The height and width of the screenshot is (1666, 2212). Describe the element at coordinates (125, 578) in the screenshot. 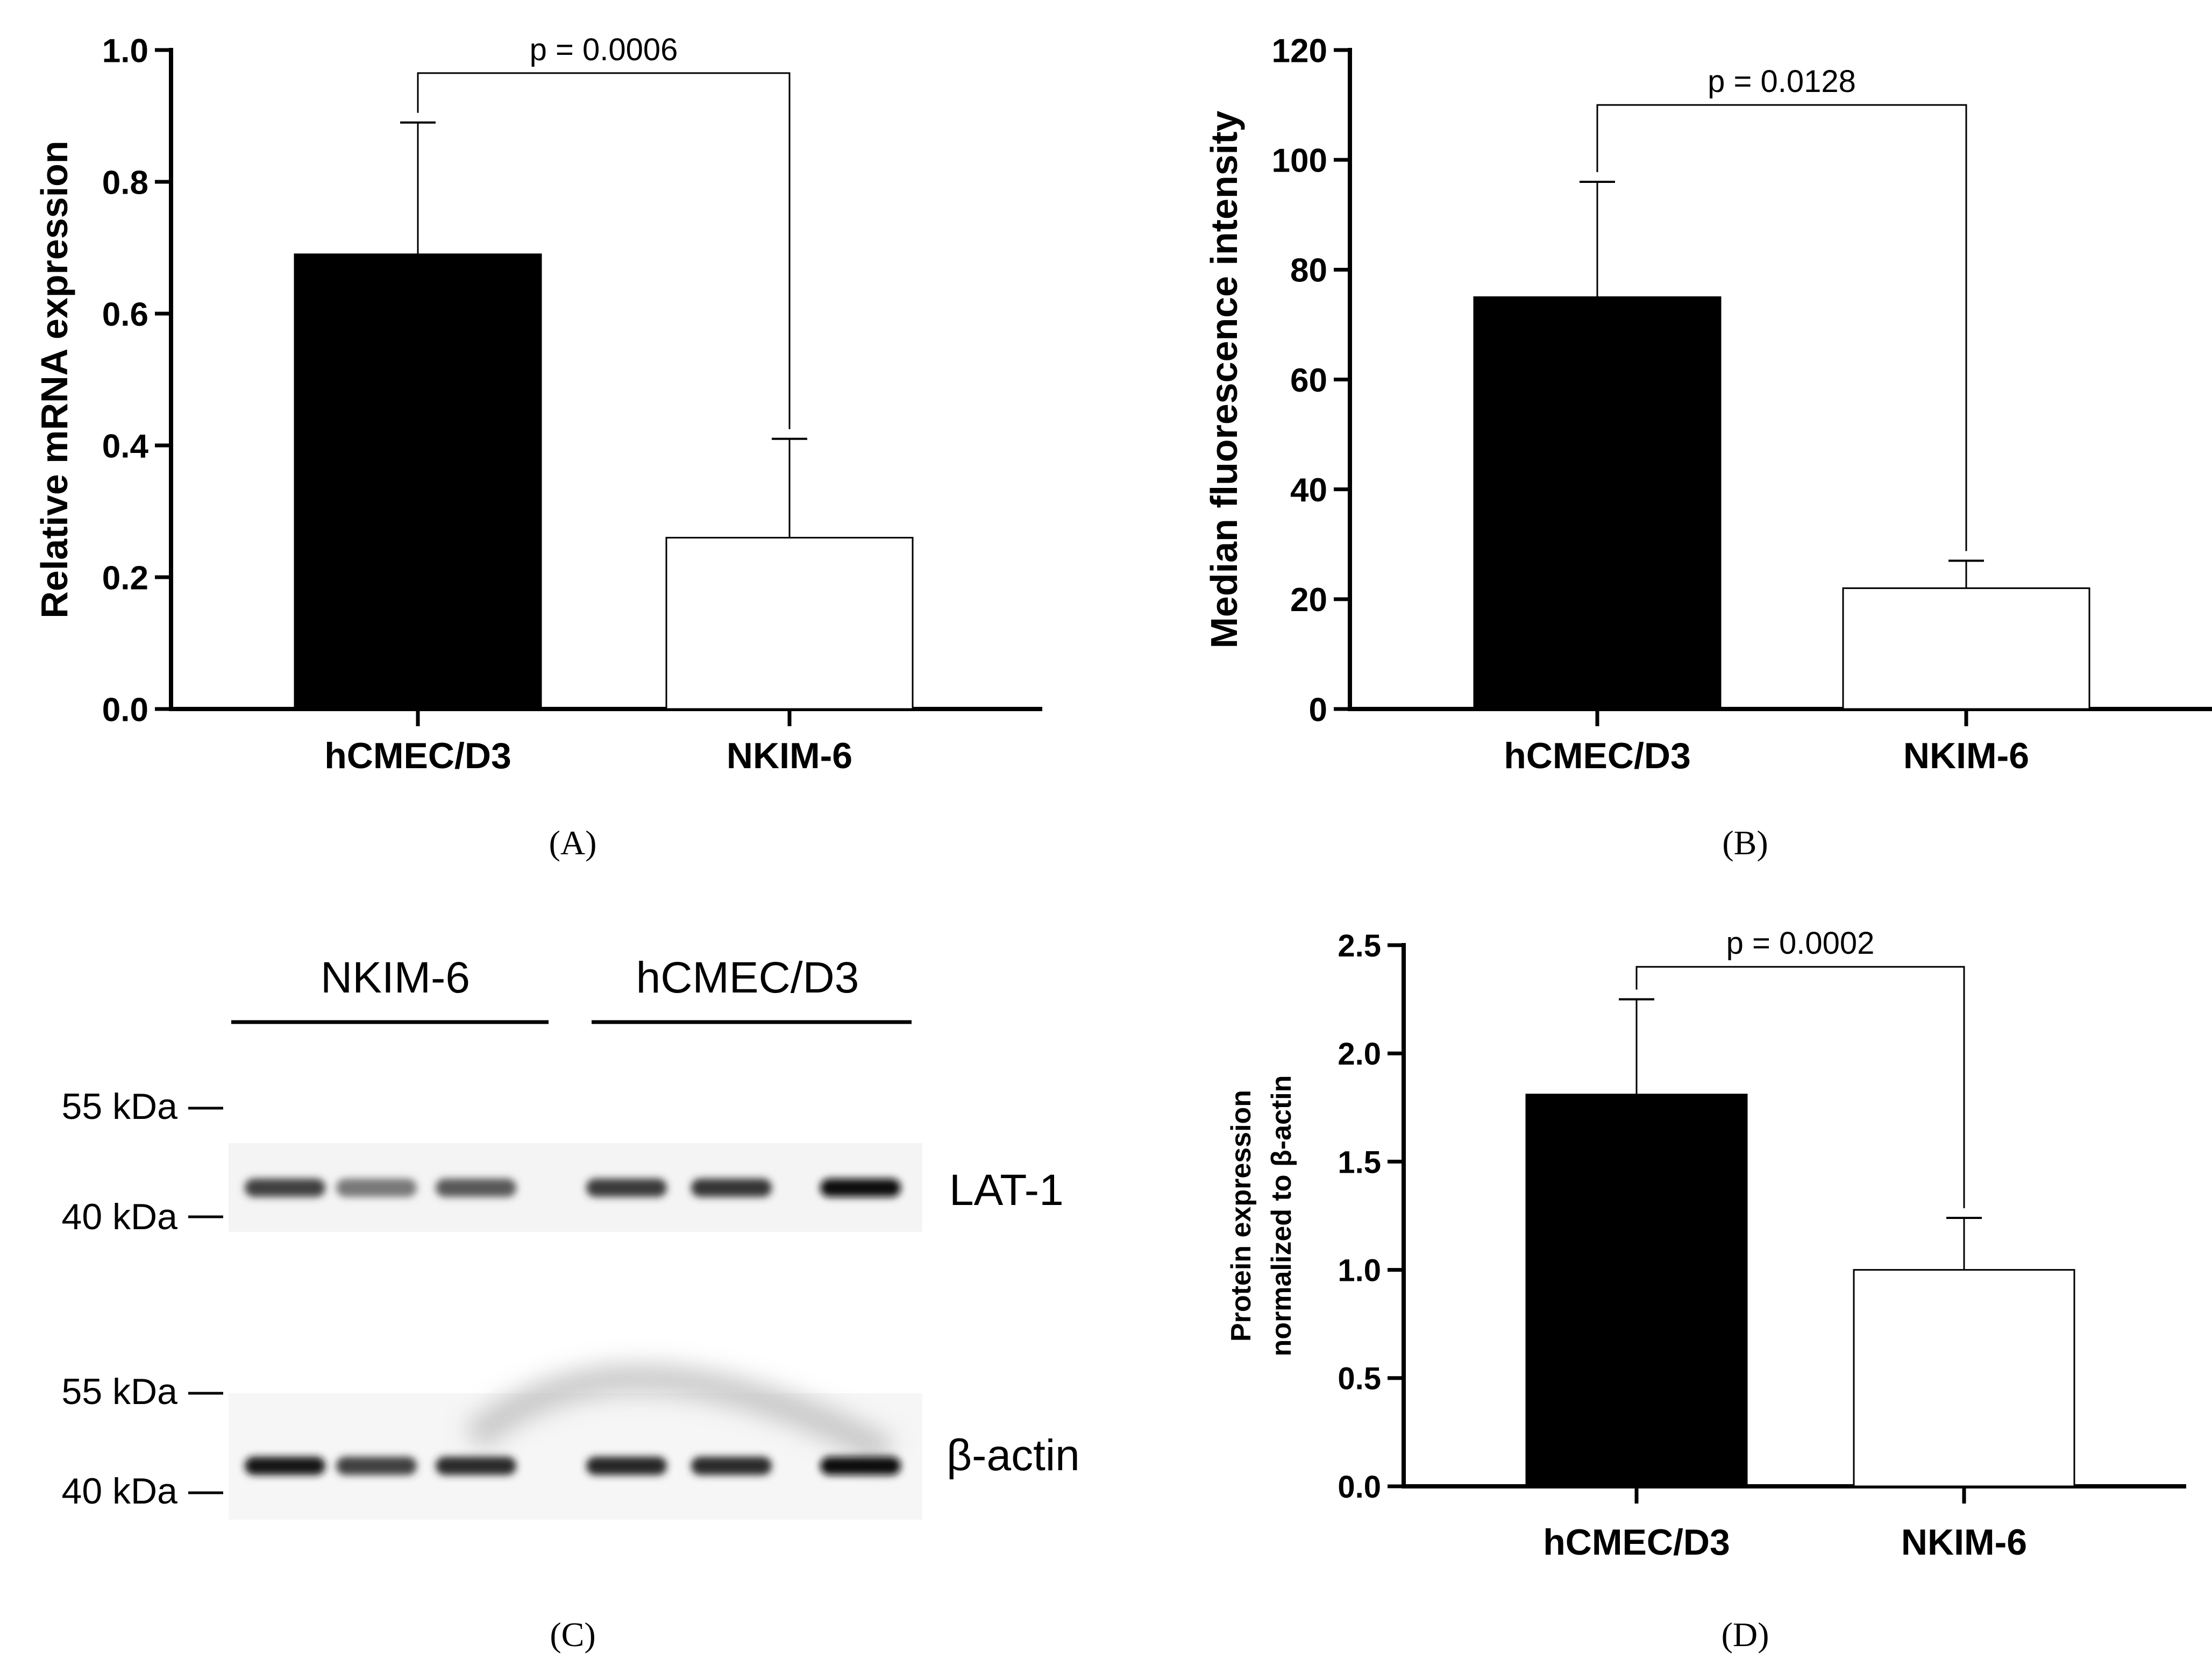

I see `y-tick-label: 0.2` at that location.